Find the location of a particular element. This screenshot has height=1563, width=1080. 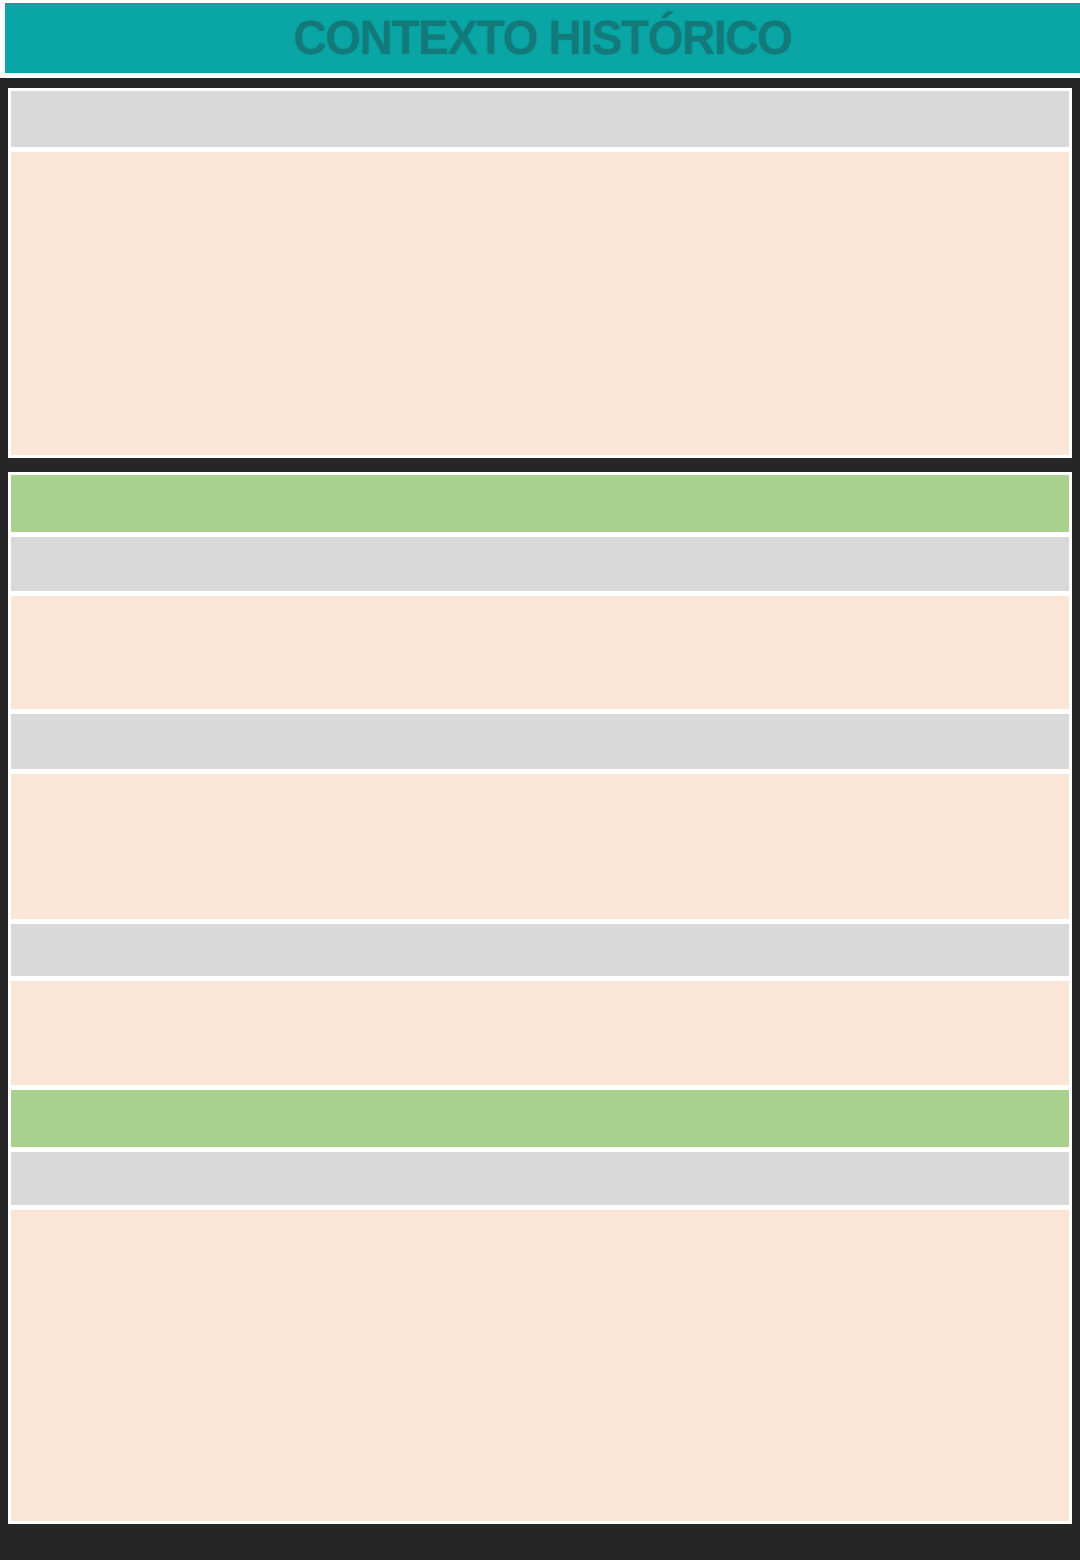

page-title: CONTEXTO HISTÓRICO is located at coordinates (542, 38).